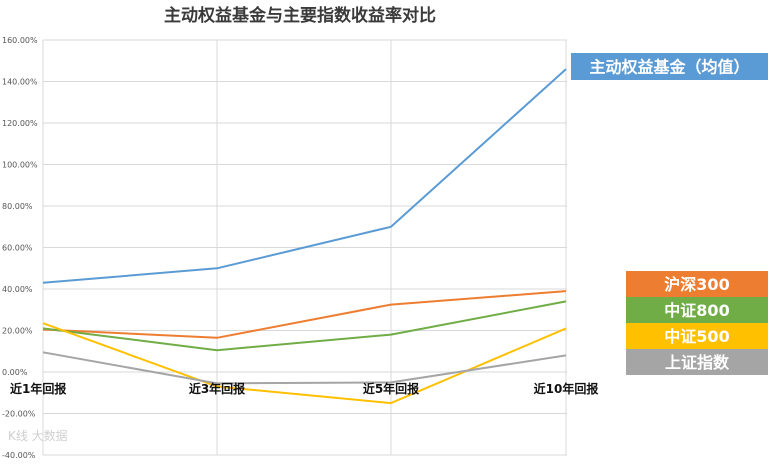 The image size is (769, 470). I want to click on watermark: K线 大数据, so click(38, 435).